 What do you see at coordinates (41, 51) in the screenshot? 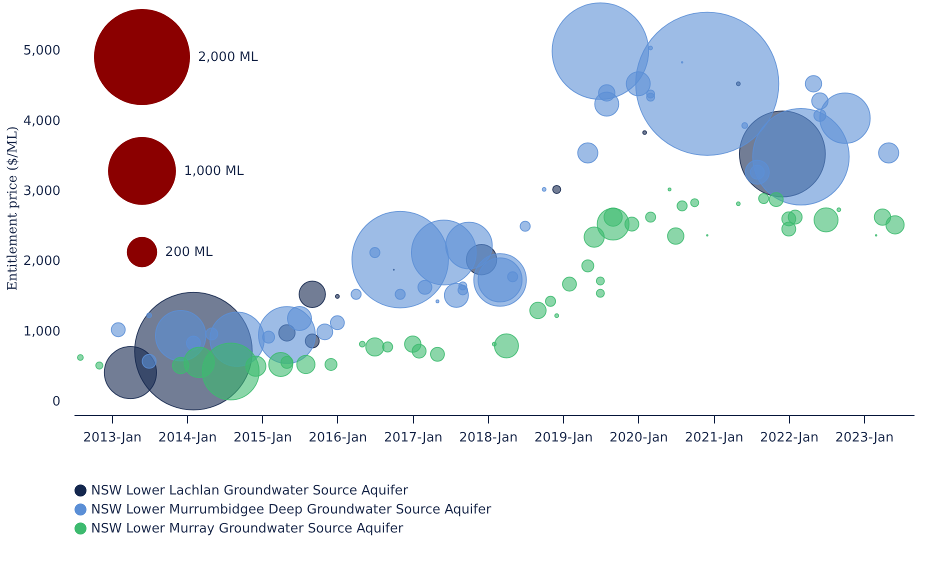
I see `y-tick-label: 5,000` at bounding box center [41, 51].